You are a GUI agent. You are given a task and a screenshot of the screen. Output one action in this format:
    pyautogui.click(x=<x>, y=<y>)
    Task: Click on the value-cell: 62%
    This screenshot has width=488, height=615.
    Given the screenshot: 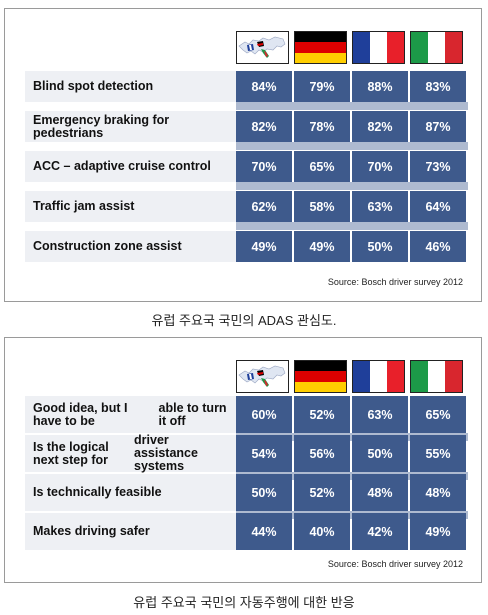 What is the action you would take?
    pyautogui.click(x=264, y=206)
    